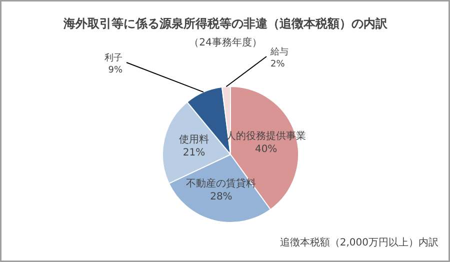  What do you see at coordinates (225, 23) in the screenshot?
I see `chart-title: 海外取引等に係る源泉所得税等の非違（追徴本税額）の内訳` at bounding box center [225, 23].